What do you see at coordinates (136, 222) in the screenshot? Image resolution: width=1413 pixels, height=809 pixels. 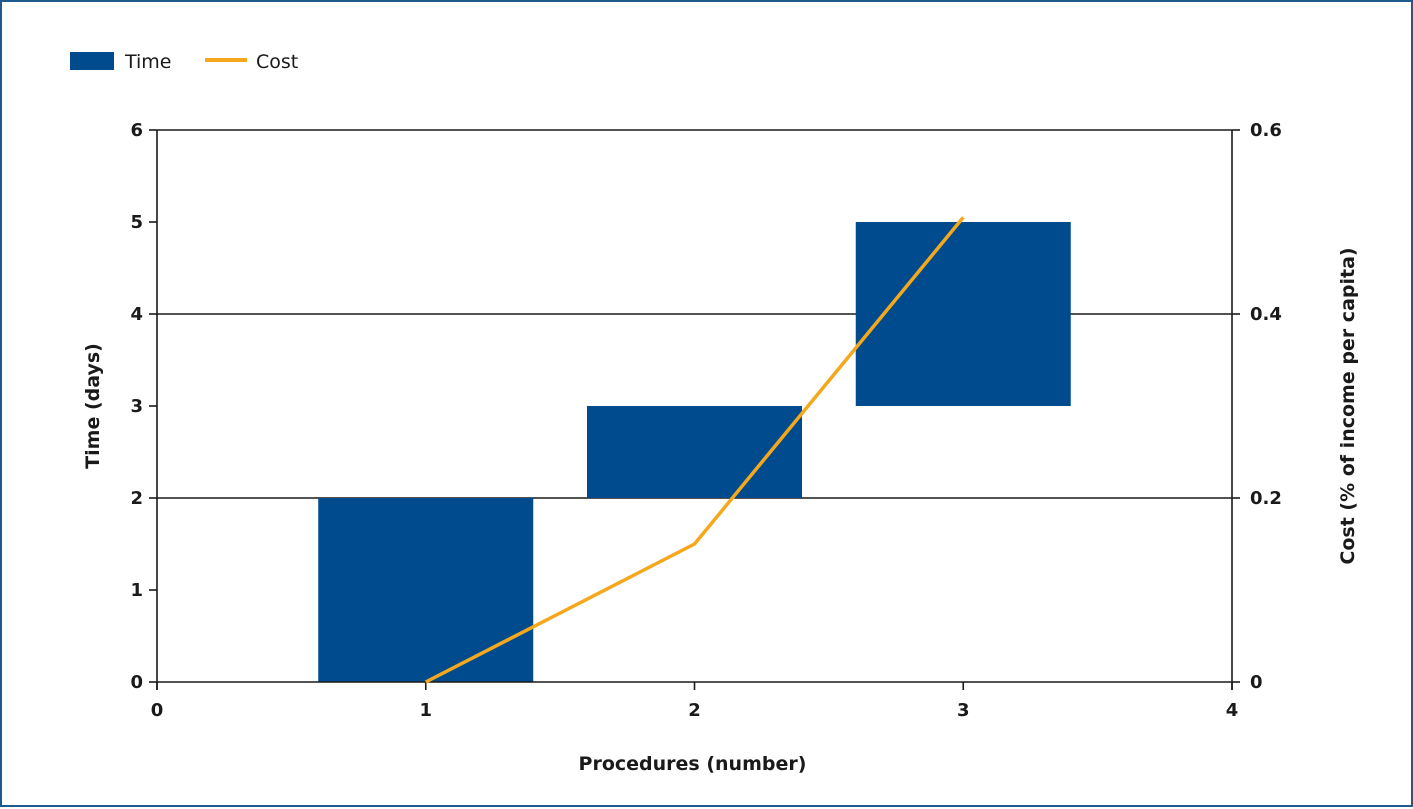 I see `y-tick-label-5: 5` at bounding box center [136, 222].